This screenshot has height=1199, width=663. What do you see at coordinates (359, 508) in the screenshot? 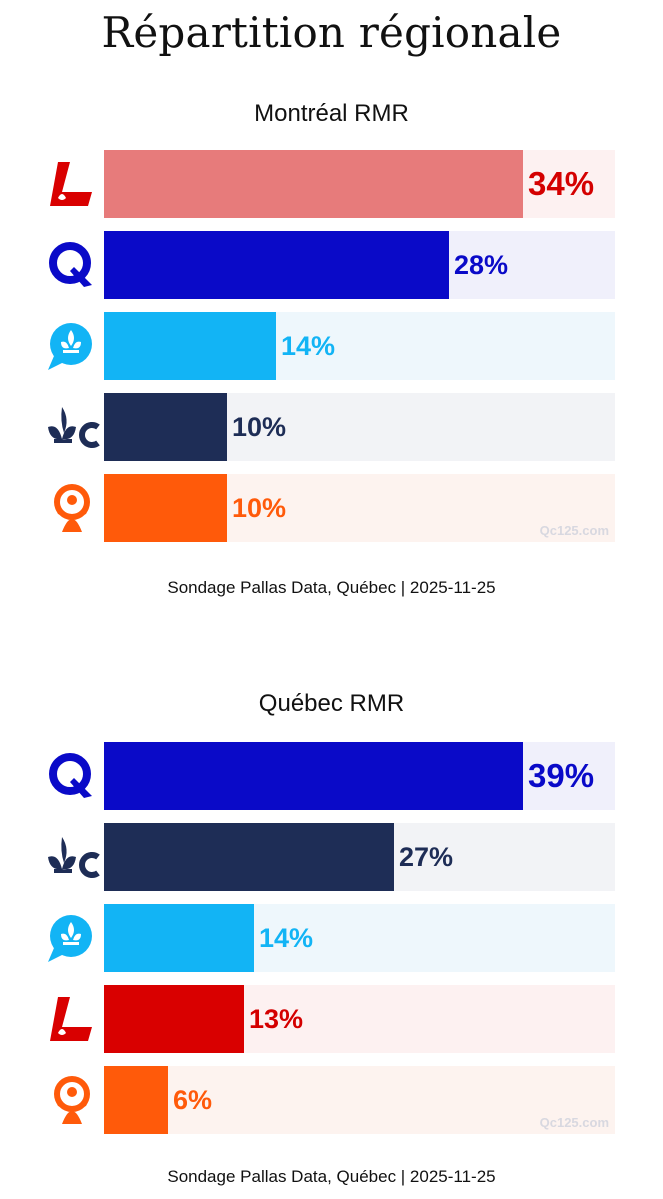
I see `bar-track: 10% Qc125.com` at bounding box center [359, 508].